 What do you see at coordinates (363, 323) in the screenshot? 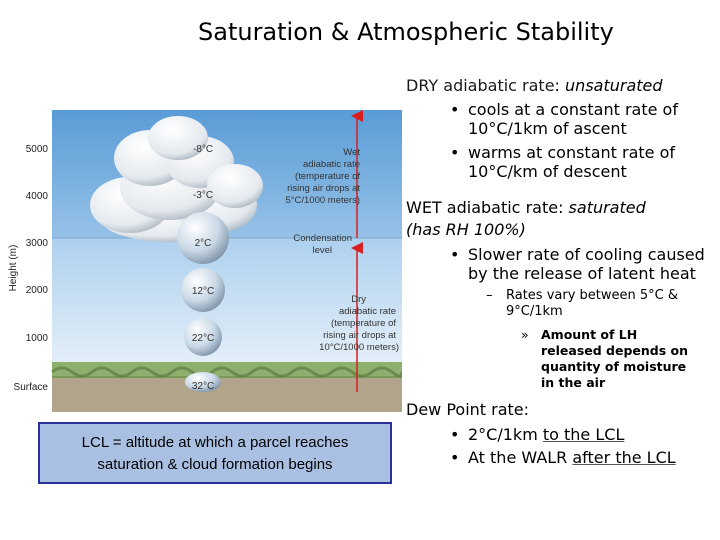
I see `dry-label-line: (temperature of` at bounding box center [363, 323].